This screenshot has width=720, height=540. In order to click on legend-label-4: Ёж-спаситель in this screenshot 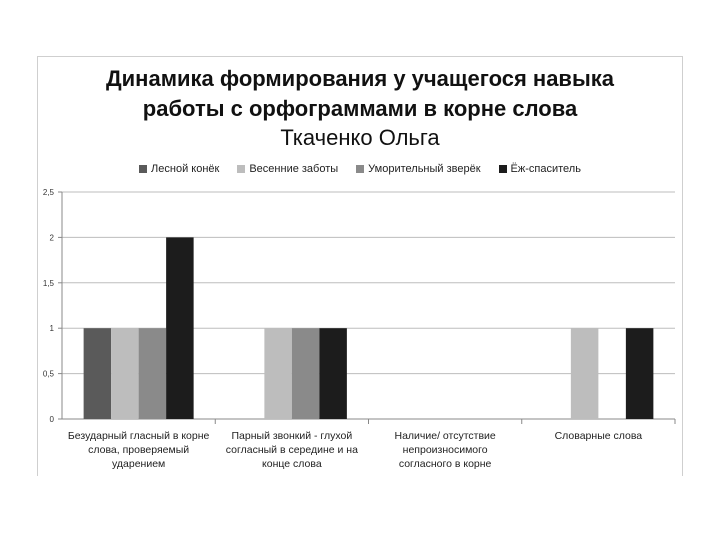, I will do `click(545, 169)`.